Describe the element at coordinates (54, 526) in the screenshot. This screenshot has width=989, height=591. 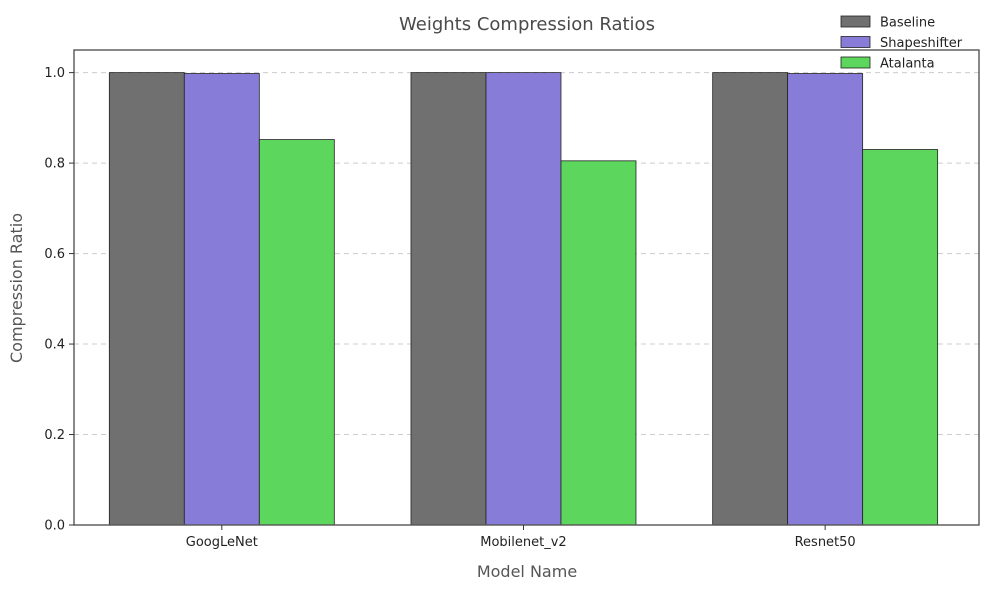
I see `y-tick-label: 0.0` at that location.